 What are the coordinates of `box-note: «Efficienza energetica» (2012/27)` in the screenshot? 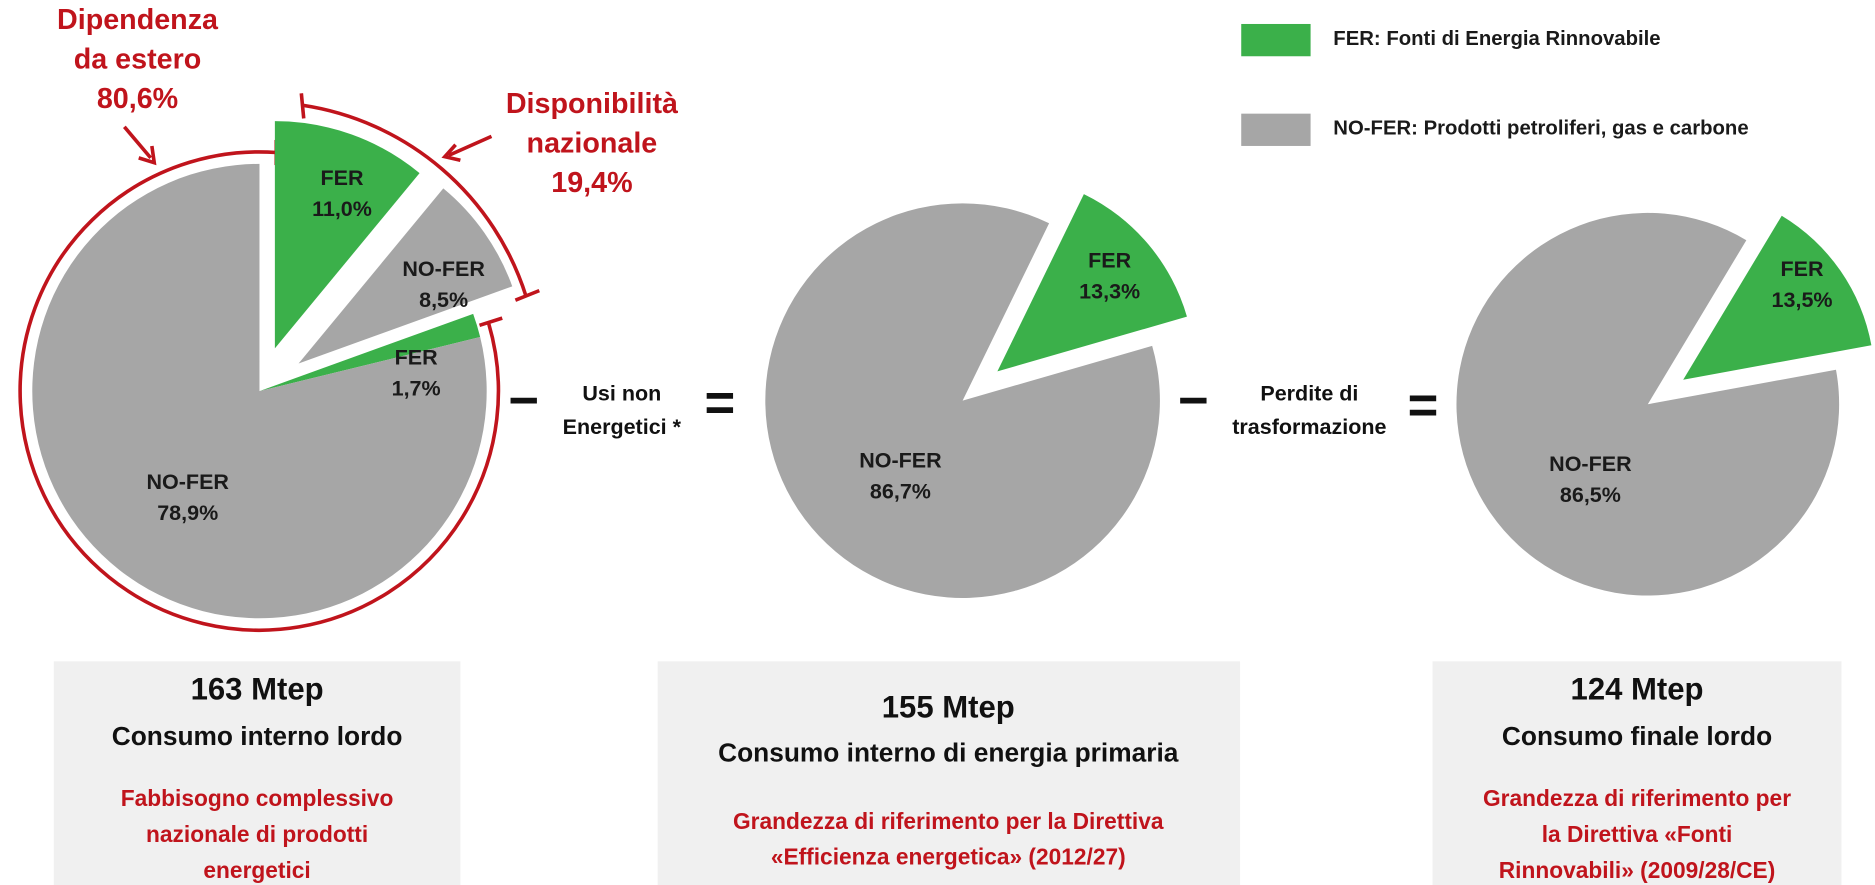 It's located at (948, 857).